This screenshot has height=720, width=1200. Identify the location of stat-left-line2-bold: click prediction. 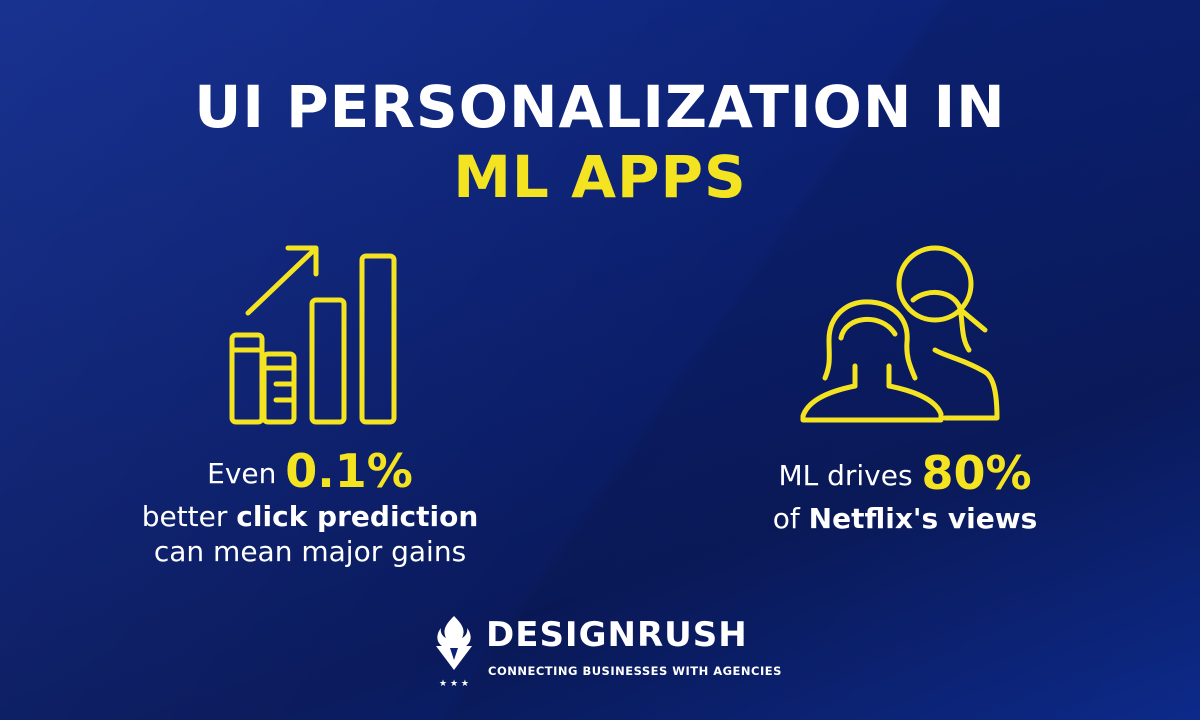
(357, 516).